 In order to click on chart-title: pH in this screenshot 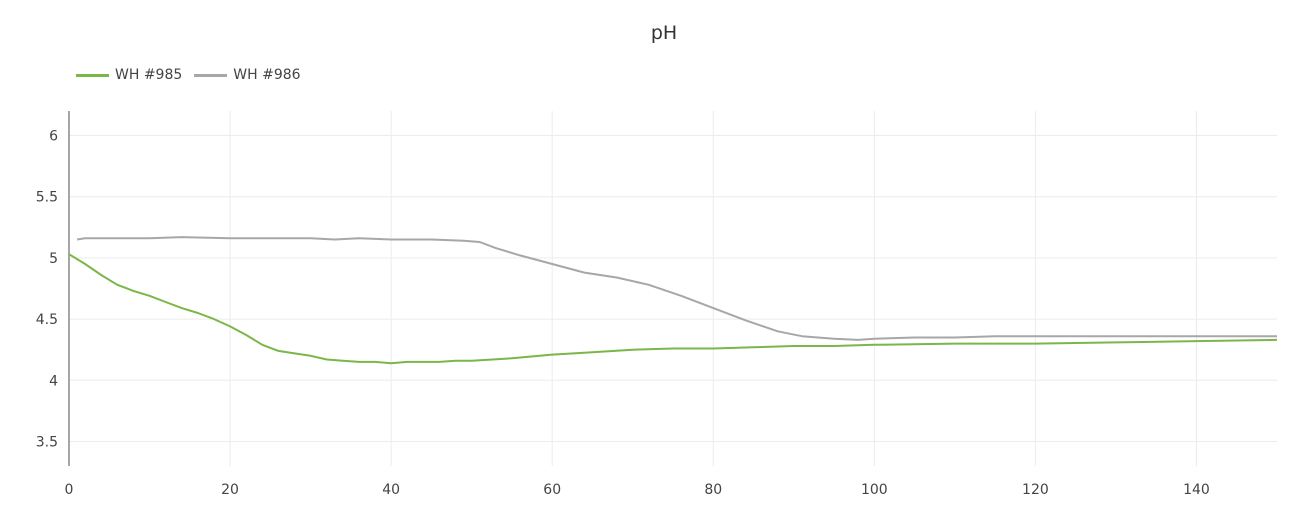, I will do `click(664, 33)`.